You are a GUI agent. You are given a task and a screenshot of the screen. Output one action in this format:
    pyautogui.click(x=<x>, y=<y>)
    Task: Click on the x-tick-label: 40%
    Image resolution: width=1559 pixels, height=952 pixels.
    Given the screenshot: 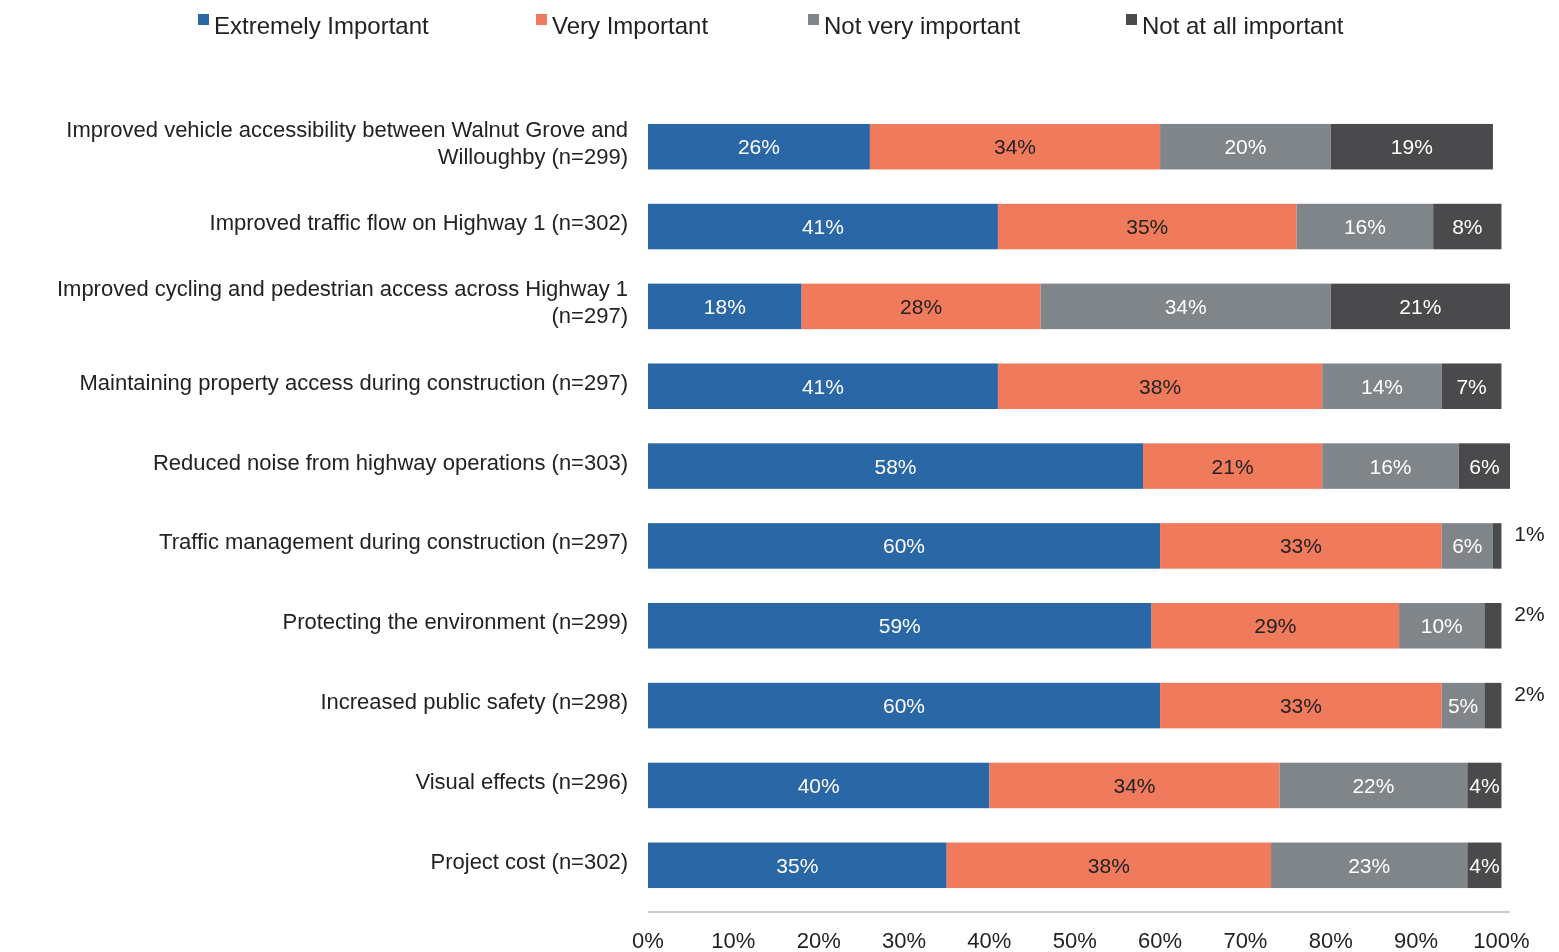 What is the action you would take?
    pyautogui.click(x=989, y=939)
    